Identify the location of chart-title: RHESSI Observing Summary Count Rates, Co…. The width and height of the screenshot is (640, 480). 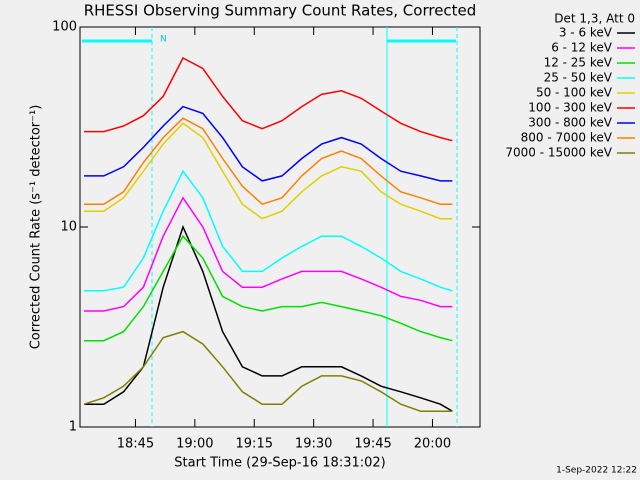
(280, 11).